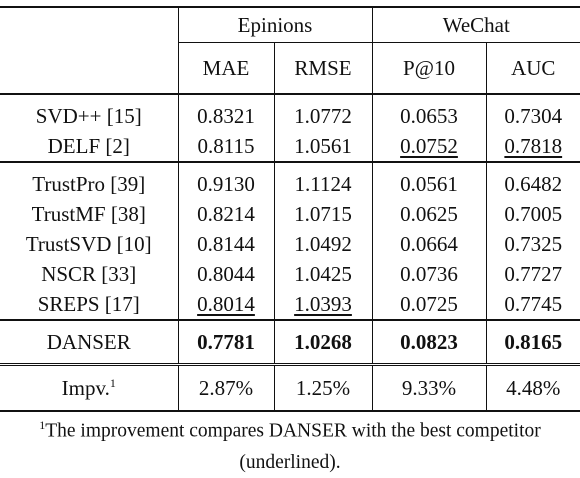  I want to click on table-row: DELF [2] 0.8115 1.0561 0.0752 0.7818, so click(290, 146).